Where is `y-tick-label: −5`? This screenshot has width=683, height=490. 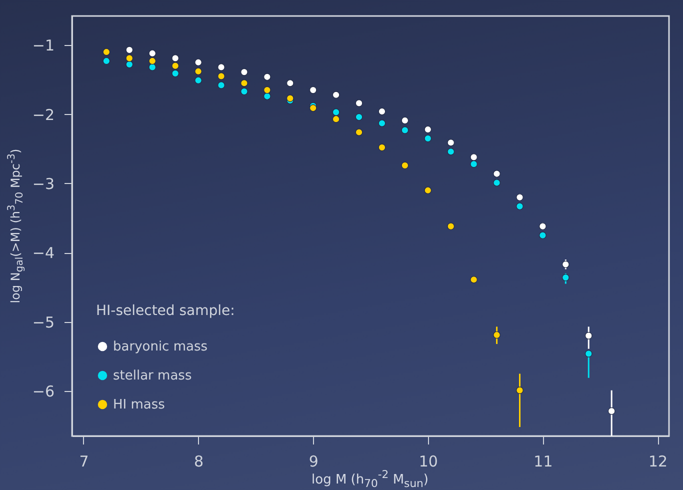
y-tick-label: −5 is located at coordinates (43, 322).